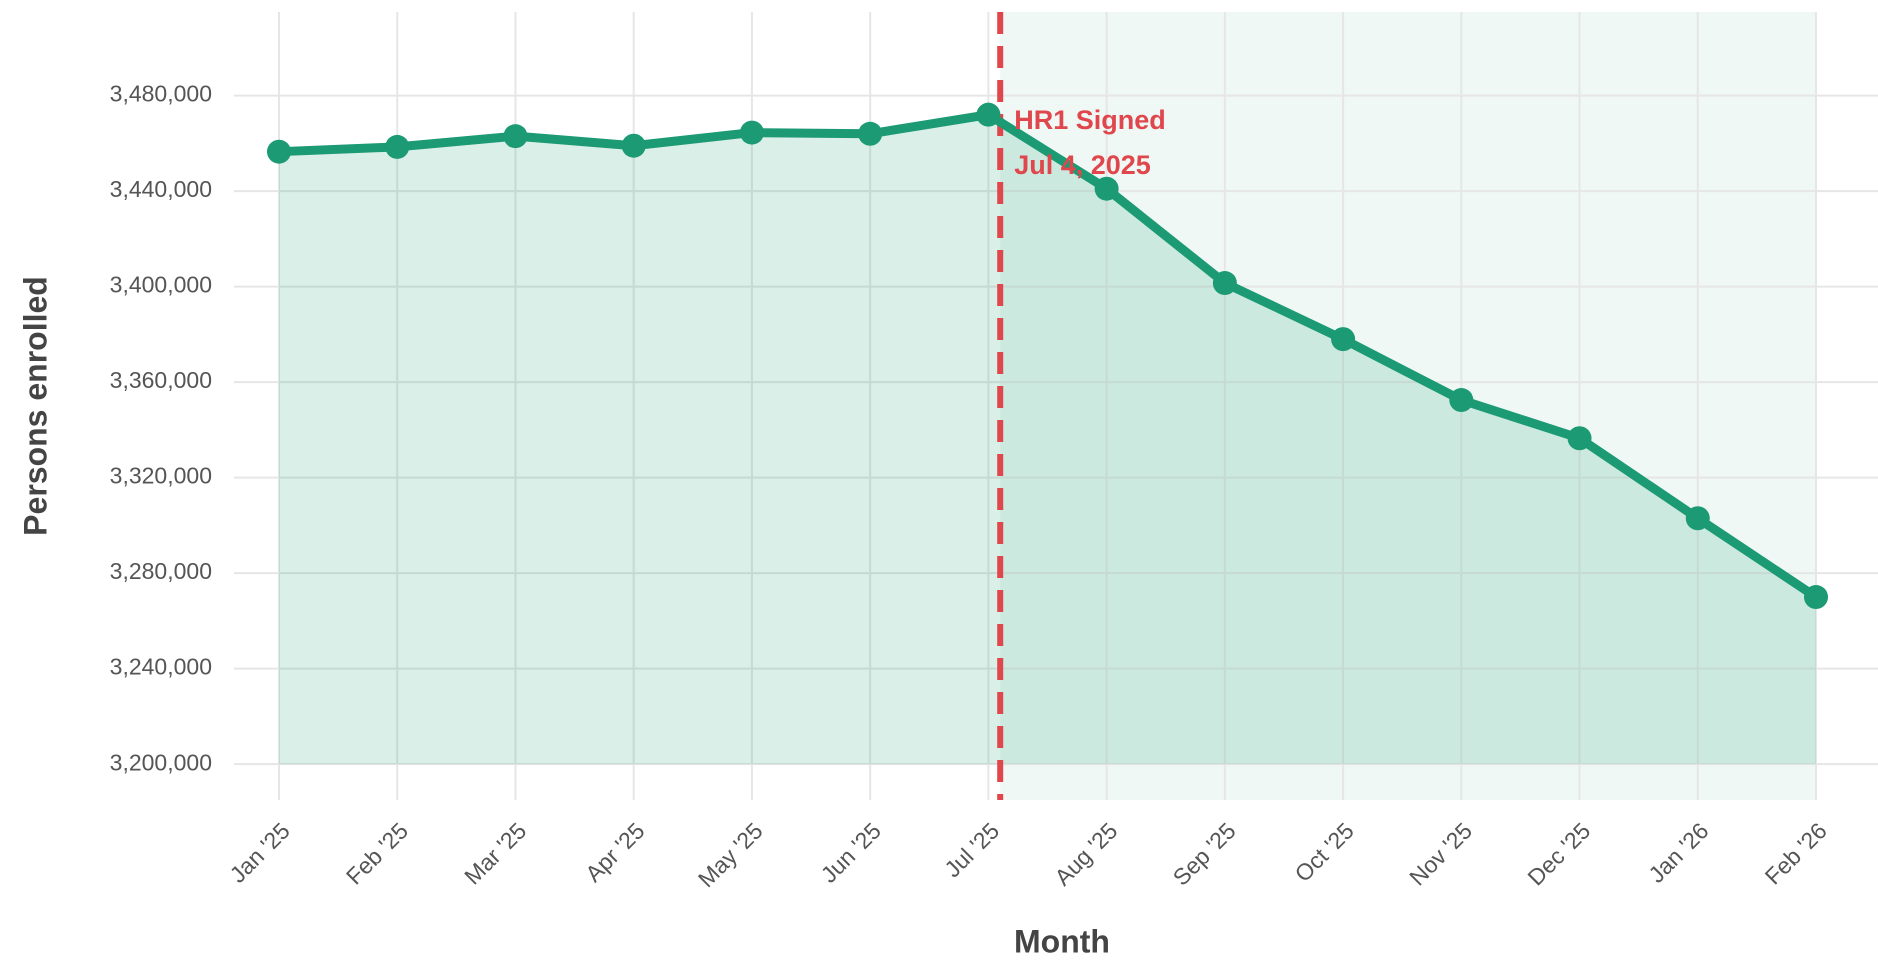 The image size is (1878, 967). I want to click on x-tick-label: Dec '25, so click(1558, 853).